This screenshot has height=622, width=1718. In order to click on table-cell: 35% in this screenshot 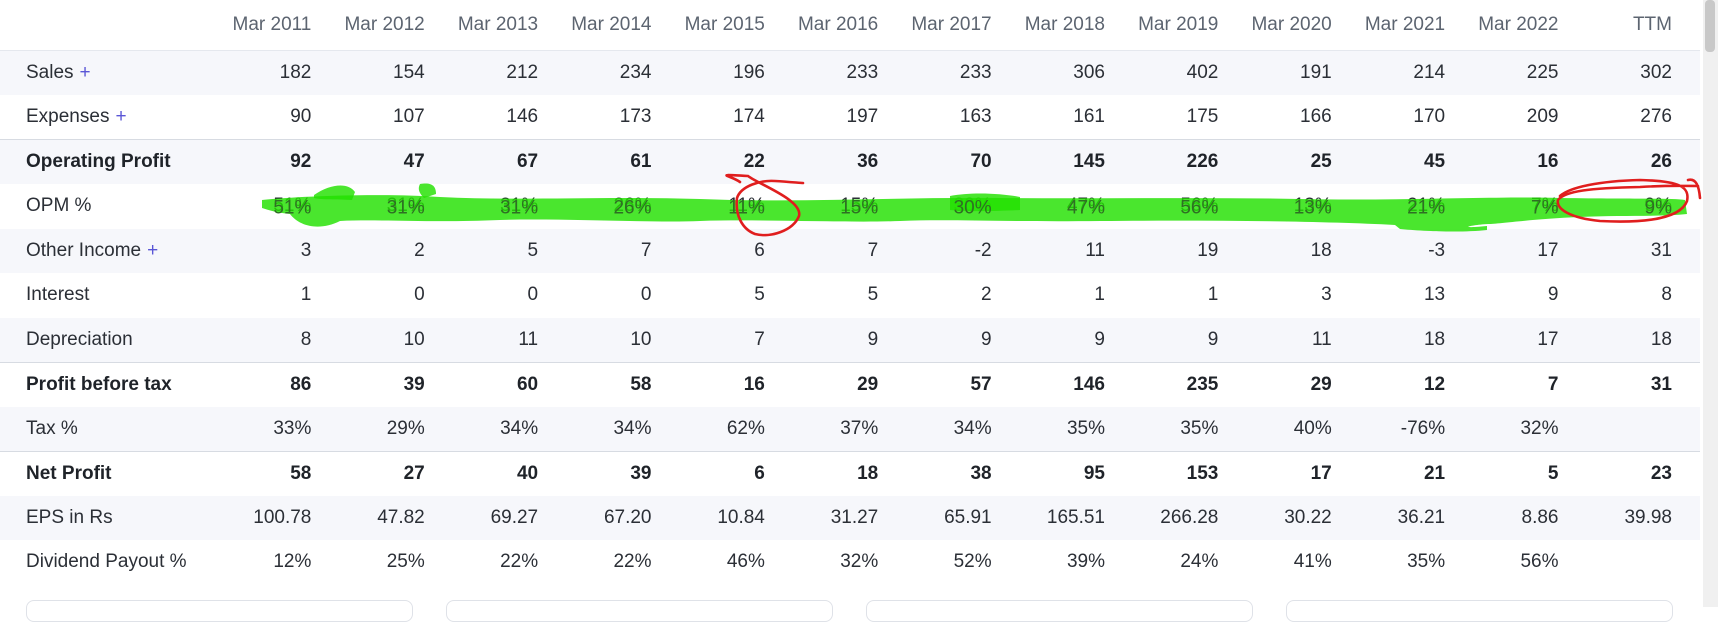, I will do `click(1085, 428)`.